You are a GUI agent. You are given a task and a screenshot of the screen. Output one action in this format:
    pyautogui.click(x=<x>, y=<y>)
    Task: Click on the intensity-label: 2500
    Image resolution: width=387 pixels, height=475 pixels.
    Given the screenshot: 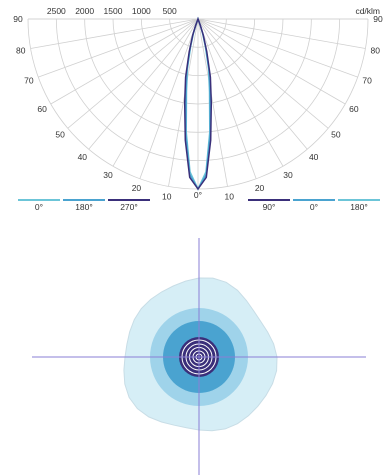 What is the action you would take?
    pyautogui.click(x=56, y=11)
    